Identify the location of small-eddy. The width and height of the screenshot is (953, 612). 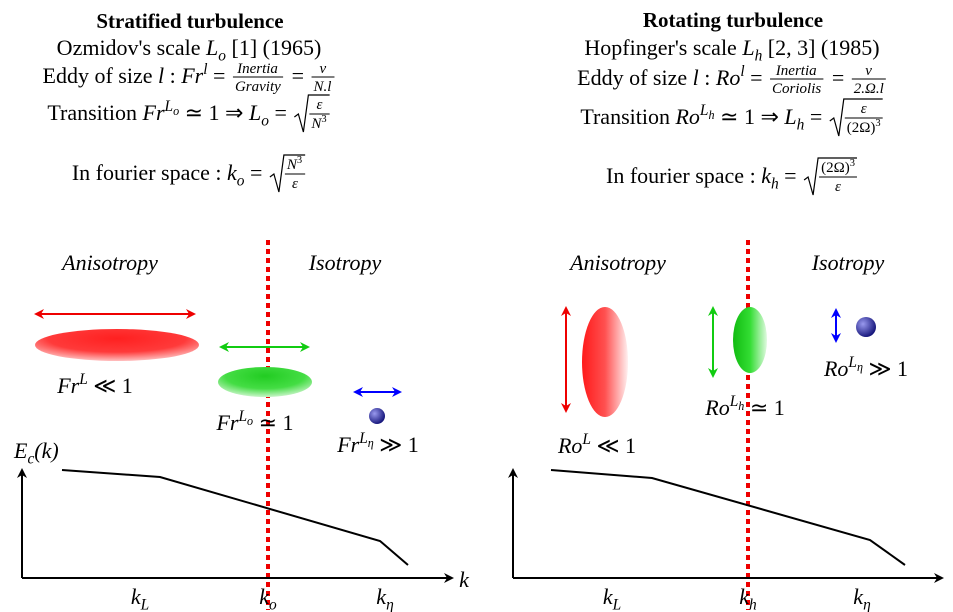
(377, 416).